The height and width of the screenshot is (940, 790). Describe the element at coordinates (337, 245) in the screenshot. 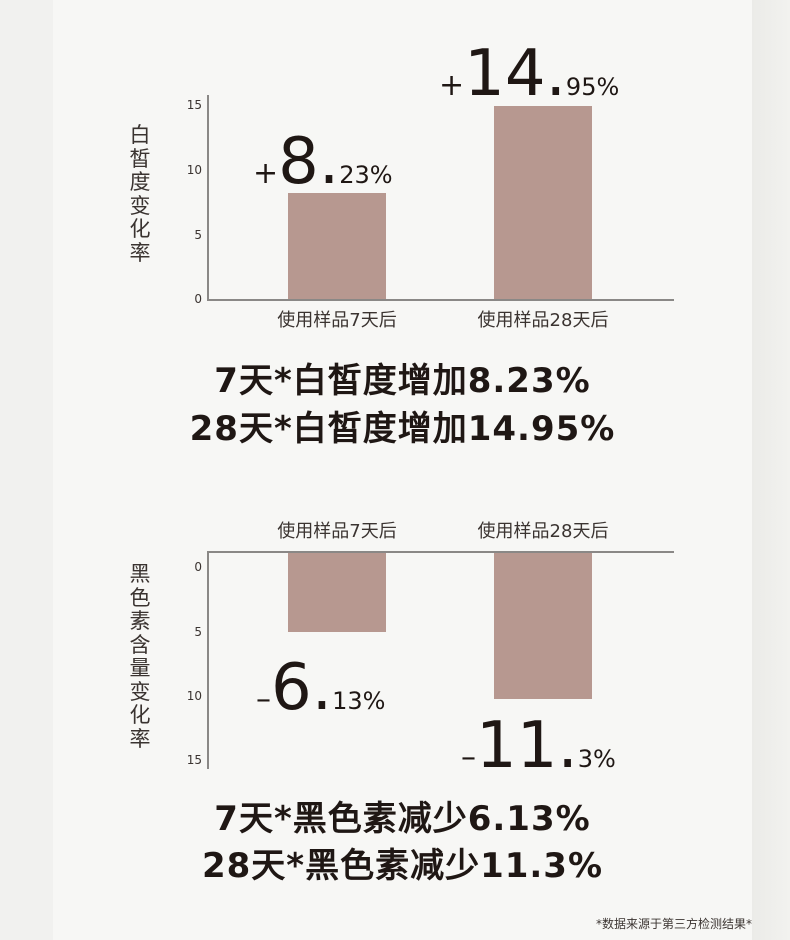

I see `whiteness-bar-7-days` at that location.